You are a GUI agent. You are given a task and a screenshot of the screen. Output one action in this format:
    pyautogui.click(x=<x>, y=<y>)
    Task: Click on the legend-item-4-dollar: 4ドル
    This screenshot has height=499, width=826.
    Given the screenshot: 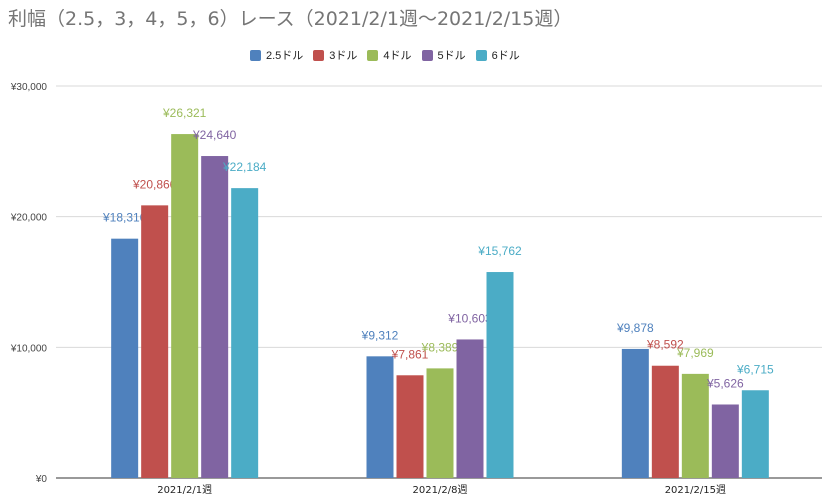 What is the action you would take?
    pyautogui.click(x=389, y=55)
    